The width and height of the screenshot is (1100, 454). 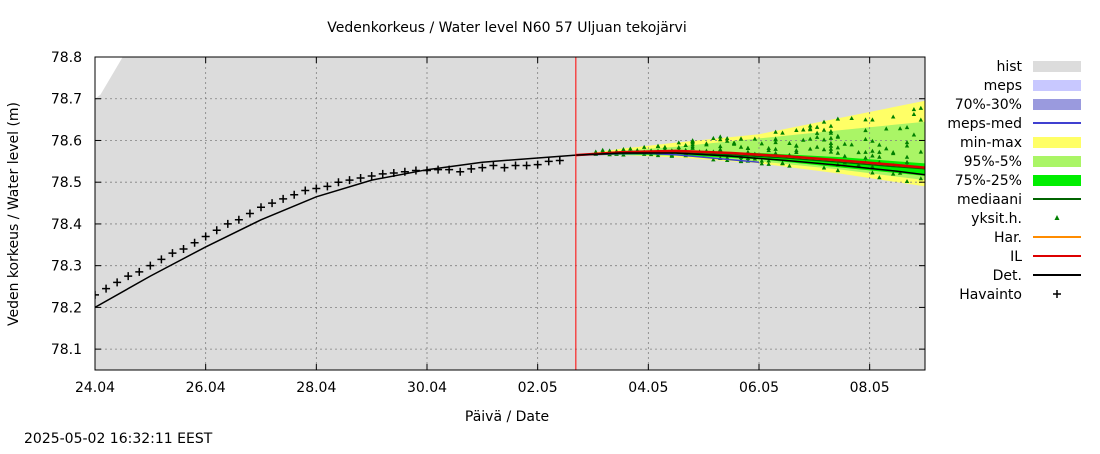 What do you see at coordinates (1016, 257) in the screenshot?
I see `legend-label: IL` at bounding box center [1016, 257].